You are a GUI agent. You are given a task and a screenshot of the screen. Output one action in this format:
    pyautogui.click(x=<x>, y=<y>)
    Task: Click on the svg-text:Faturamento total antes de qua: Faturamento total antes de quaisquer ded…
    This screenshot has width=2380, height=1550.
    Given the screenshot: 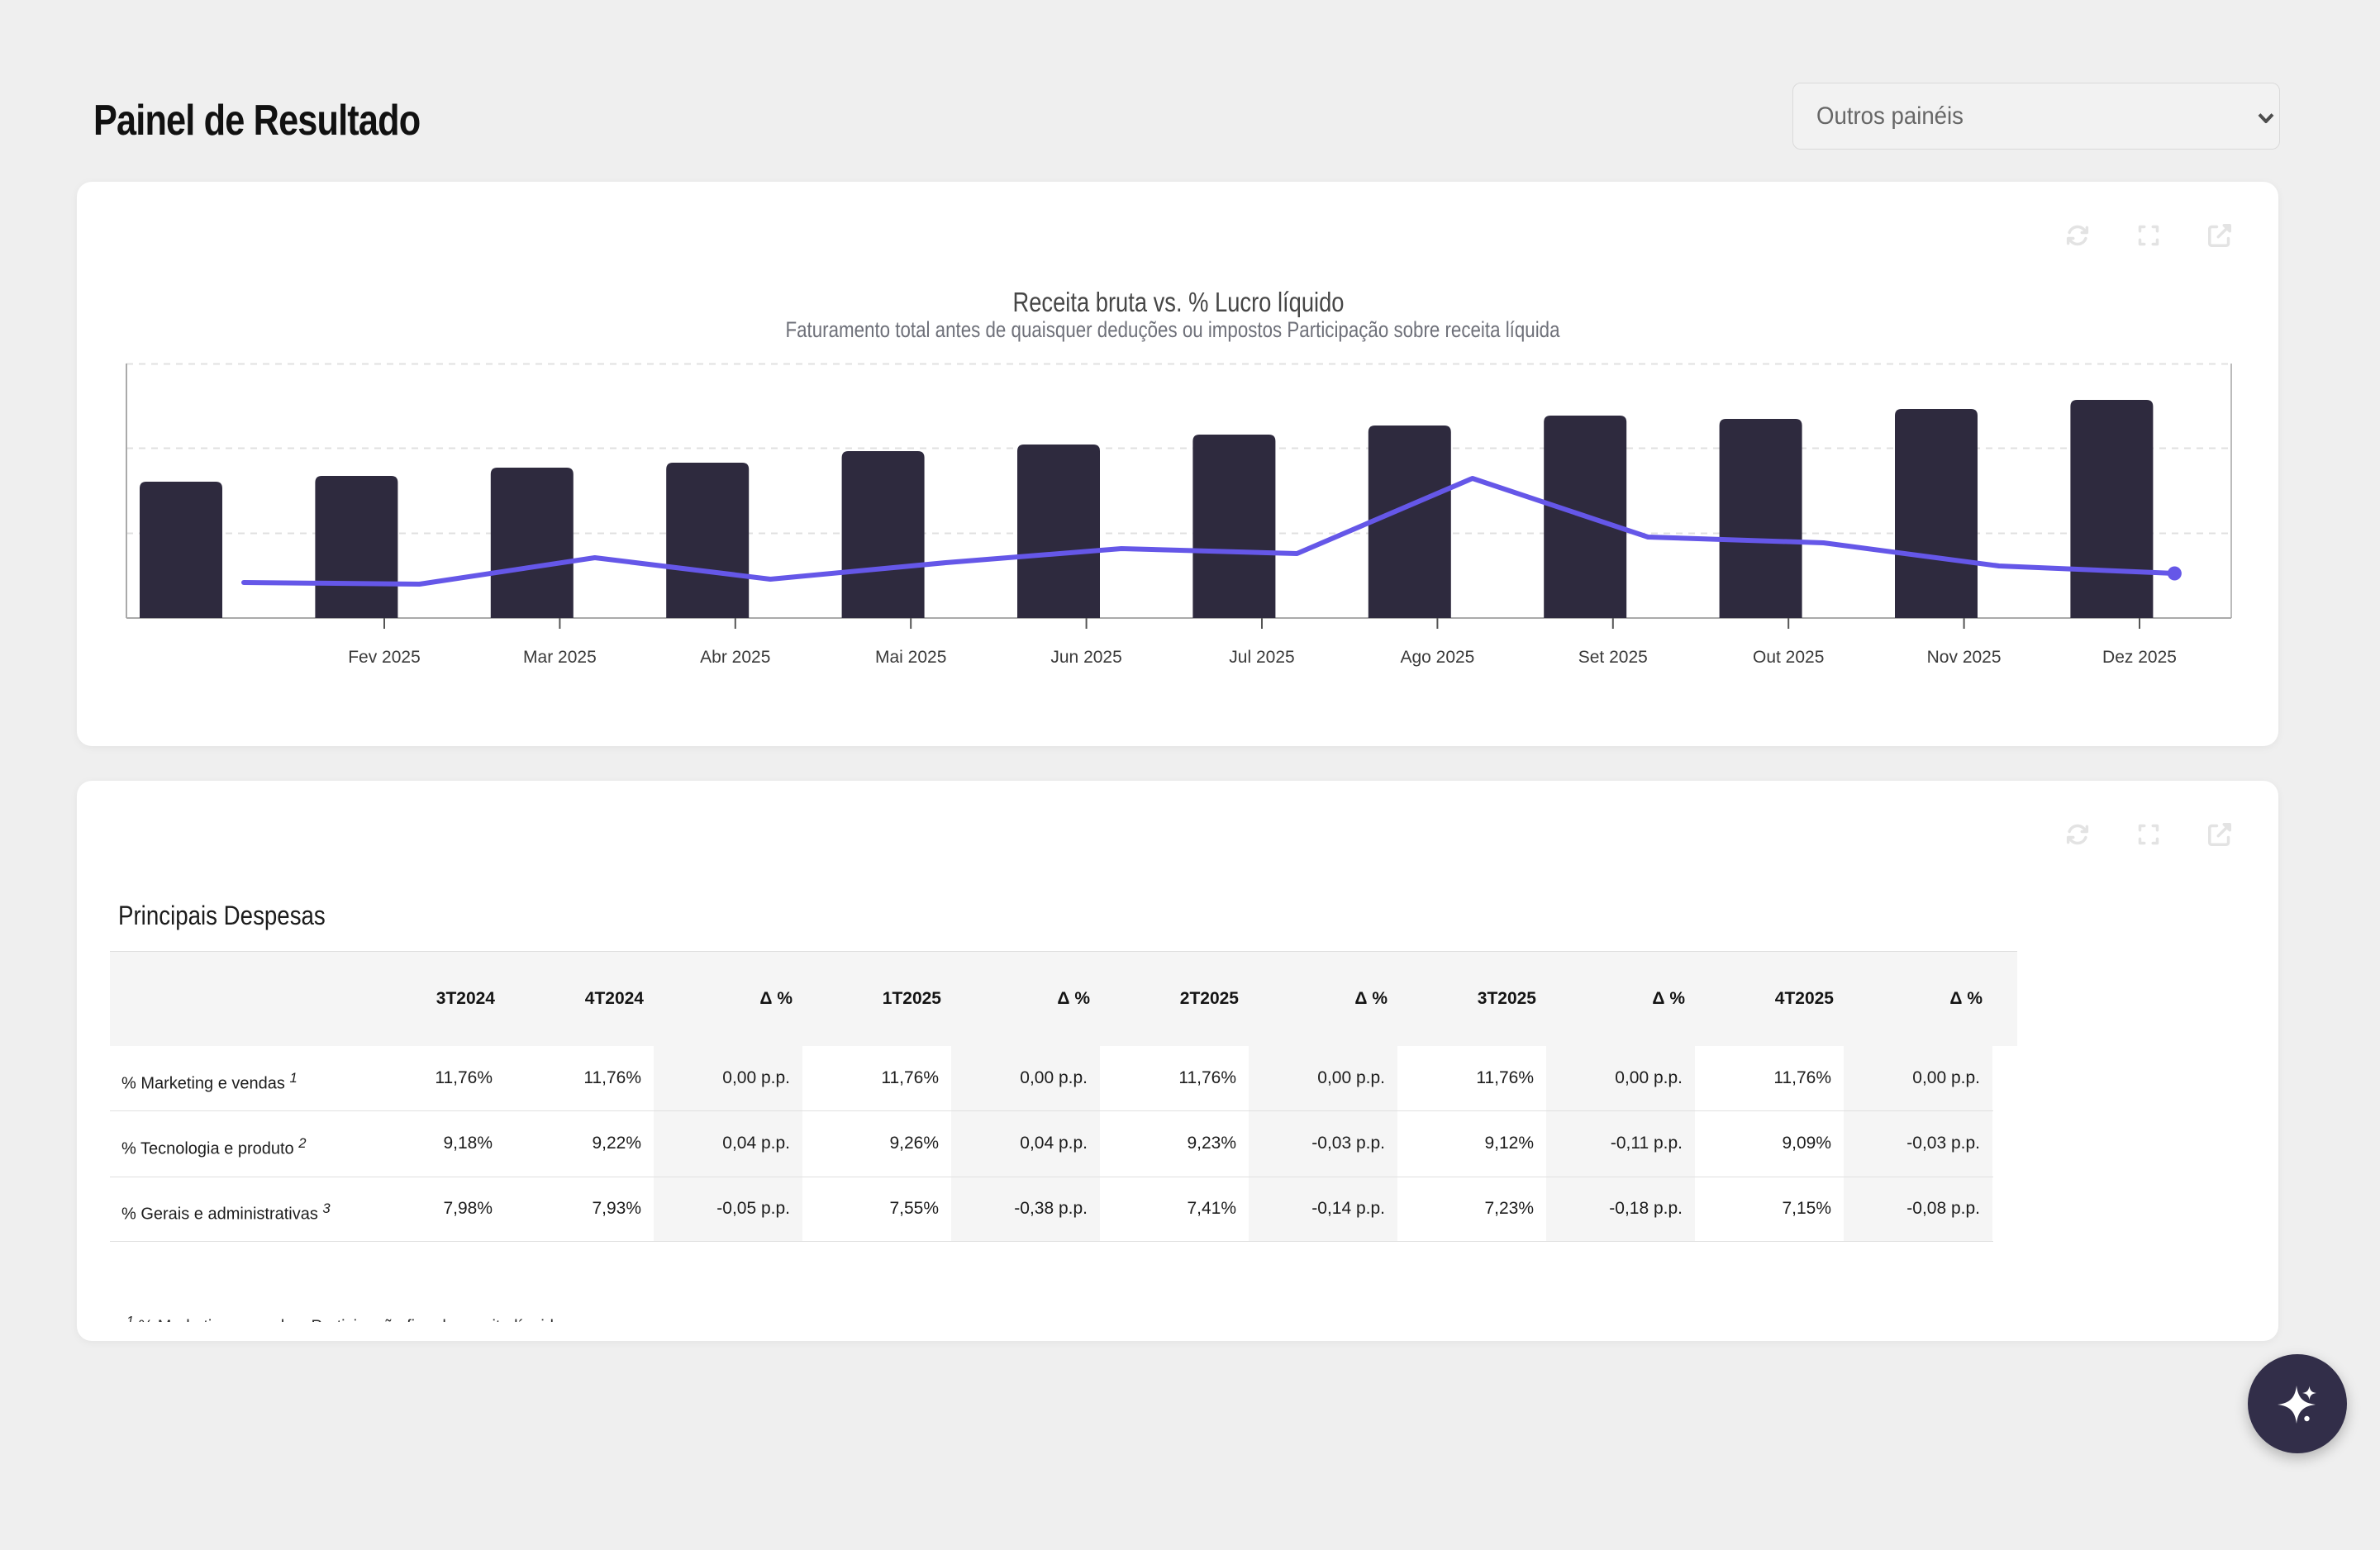 What is the action you would take?
    pyautogui.click(x=1173, y=329)
    